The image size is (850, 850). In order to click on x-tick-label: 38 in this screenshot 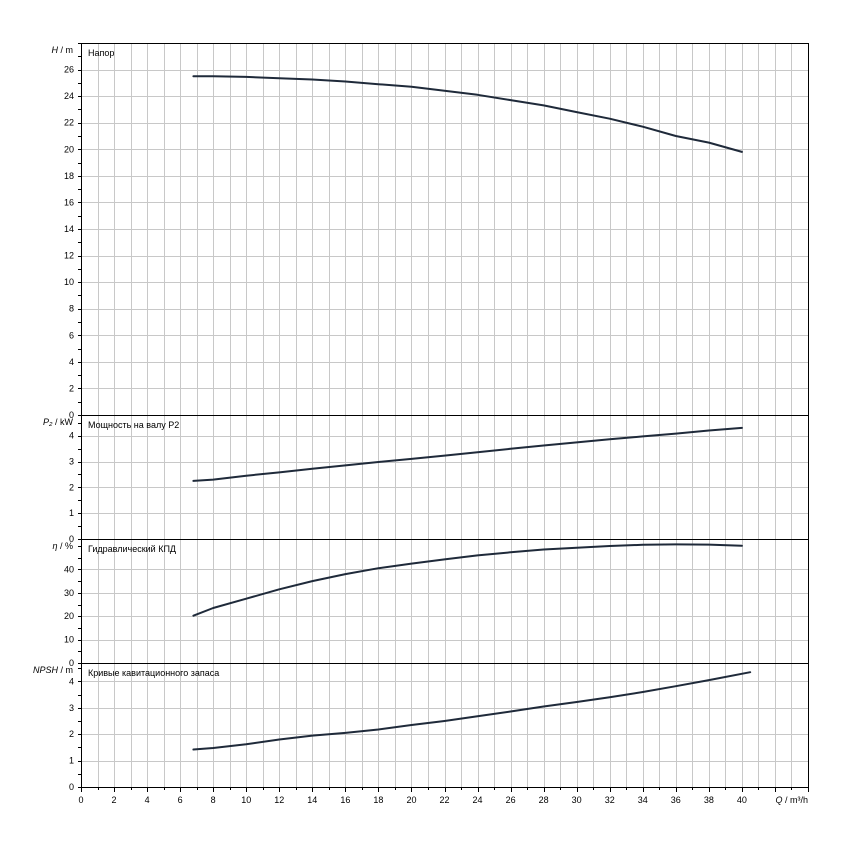, I will do `click(709, 800)`.